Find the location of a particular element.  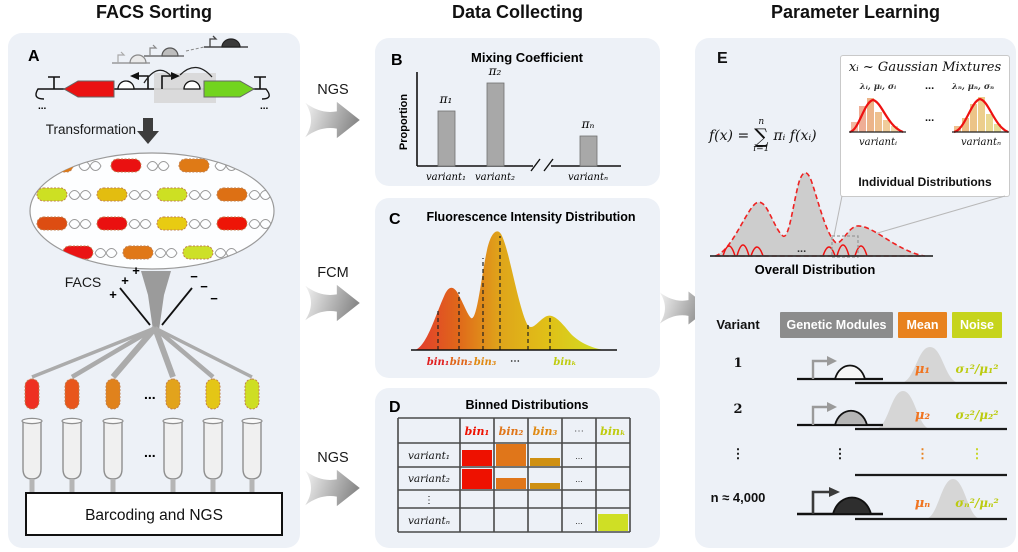

bar-vn-binK is located at coordinates (613, 522).